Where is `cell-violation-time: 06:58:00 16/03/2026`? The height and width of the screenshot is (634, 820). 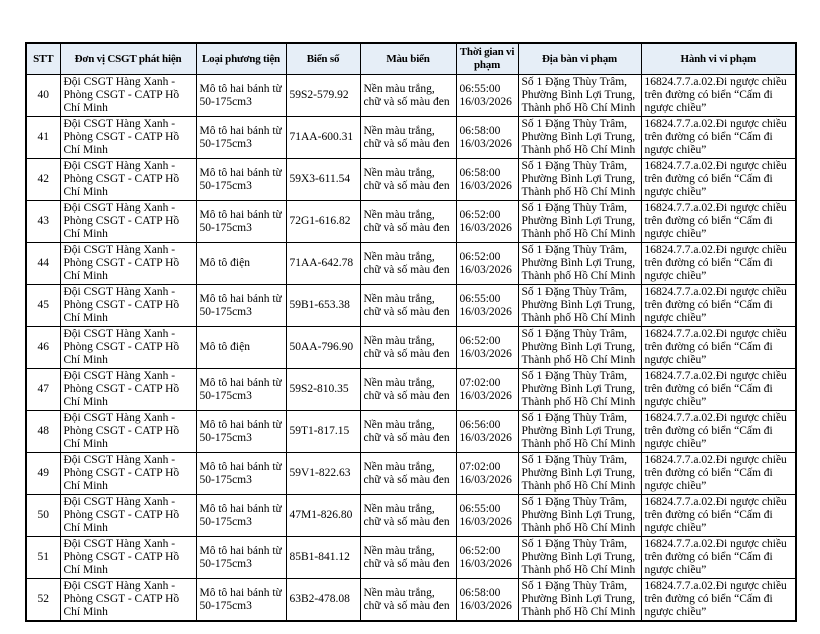
cell-violation-time: 06:58:00 16/03/2026 is located at coordinates (487, 137).